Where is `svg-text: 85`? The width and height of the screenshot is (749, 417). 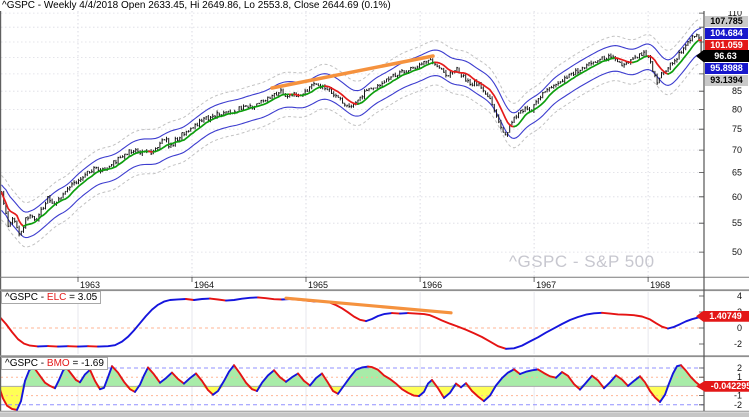 svg-text: 85 is located at coordinates (737, 91).